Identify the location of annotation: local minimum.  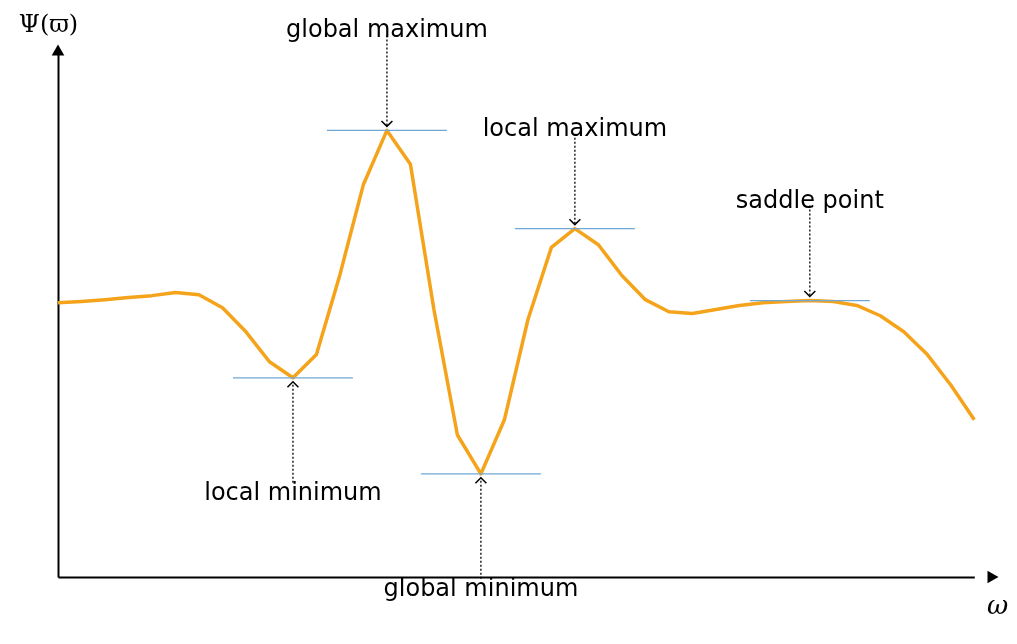
(293, 491).